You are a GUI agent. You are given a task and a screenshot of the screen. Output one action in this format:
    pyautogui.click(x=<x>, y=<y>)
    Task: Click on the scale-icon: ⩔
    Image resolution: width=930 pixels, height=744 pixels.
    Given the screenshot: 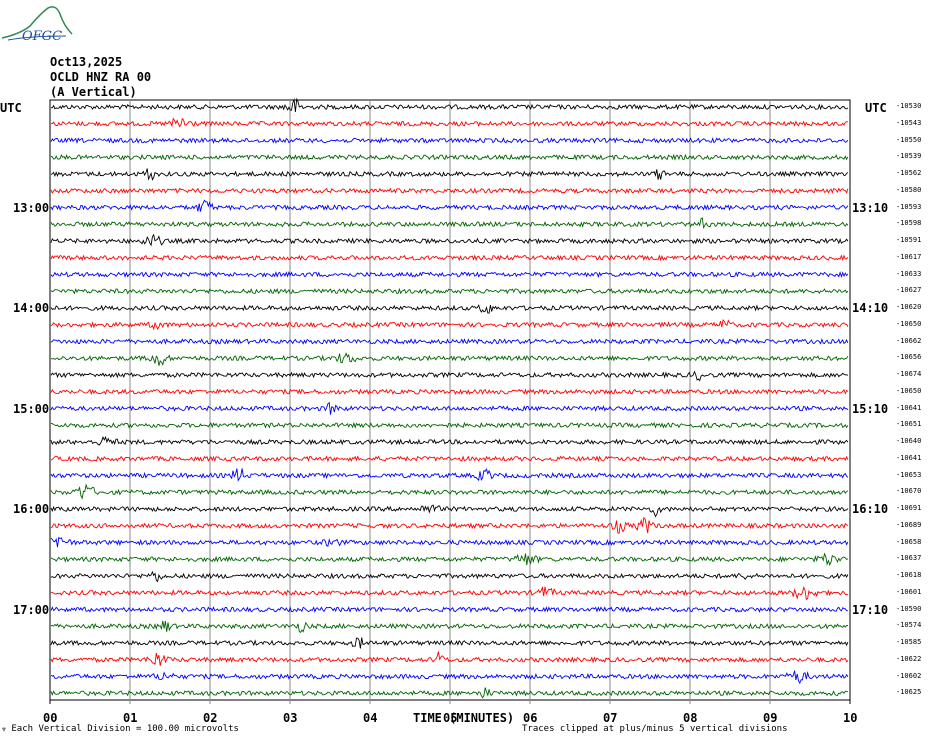 What is the action you would take?
    pyautogui.click(x=4, y=729)
    